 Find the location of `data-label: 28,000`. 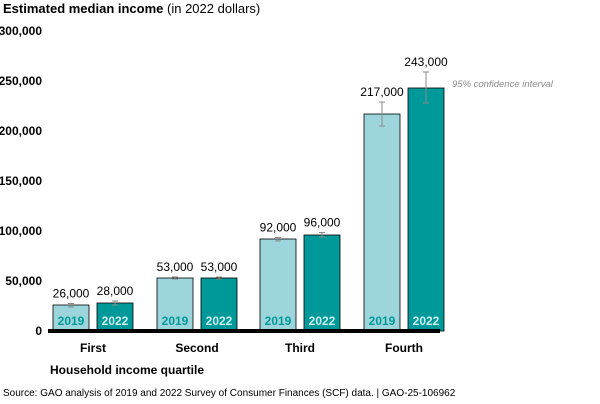

data-label: 28,000 is located at coordinates (115, 291).